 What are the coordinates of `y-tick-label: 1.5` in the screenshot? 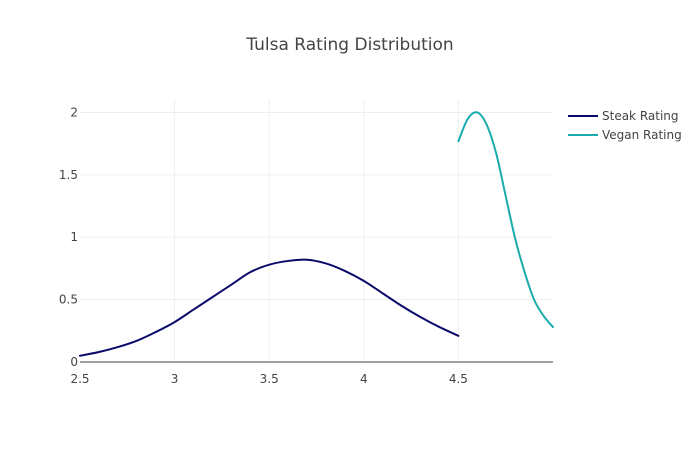 It's located at (68, 175).